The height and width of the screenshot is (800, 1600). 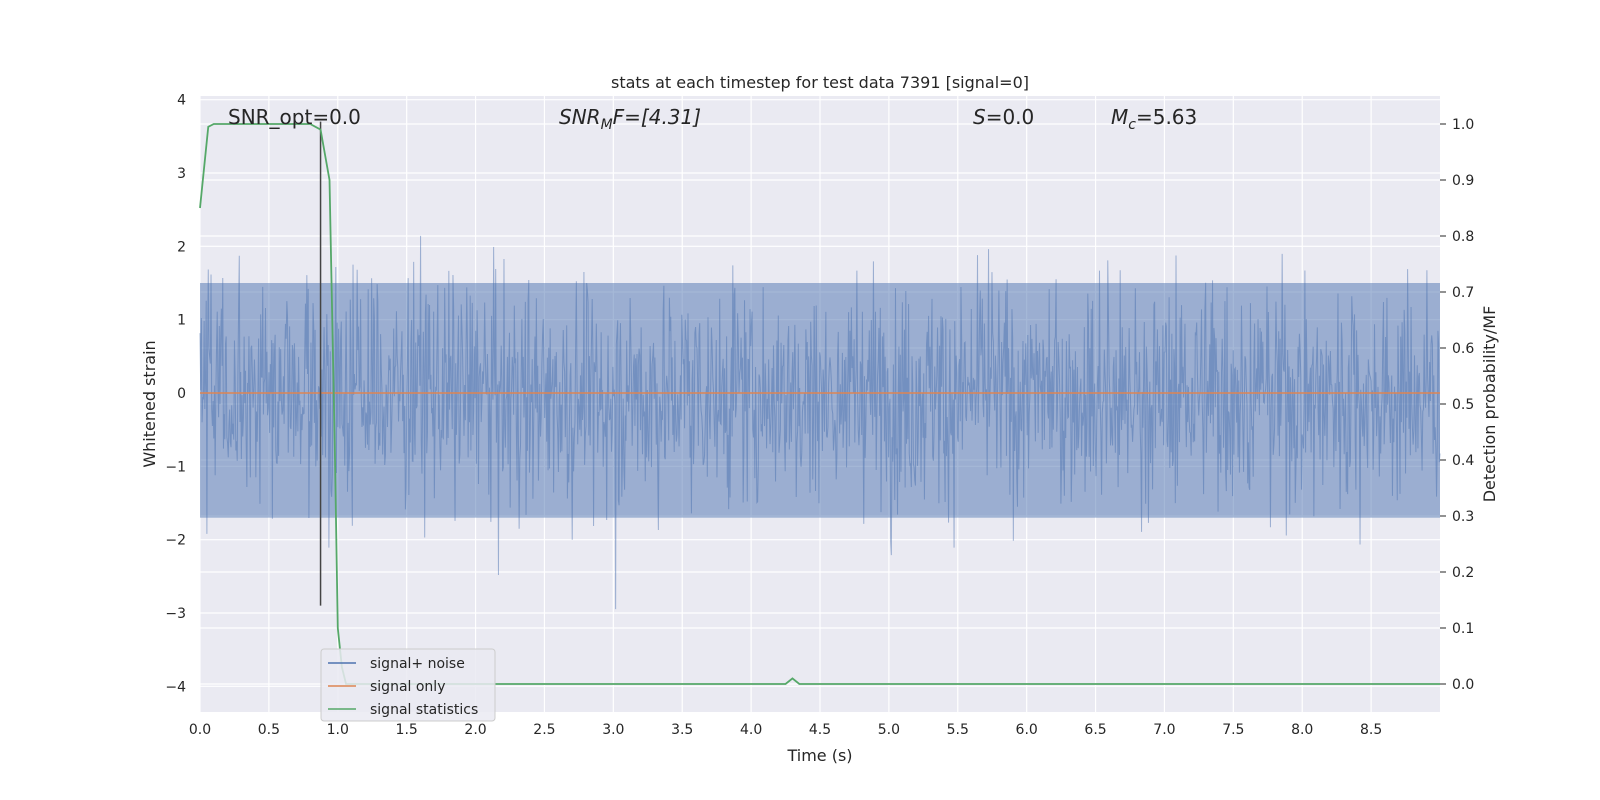 I want to click on y-left-tick-label: 0, so click(x=181, y=394).